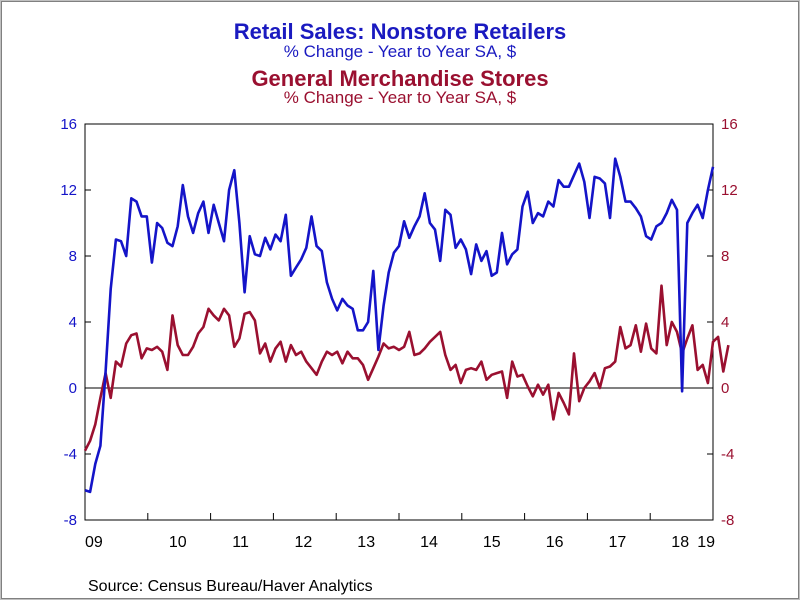  What do you see at coordinates (73, 388) in the screenshot?
I see `left-y-tick-label: 0` at bounding box center [73, 388].